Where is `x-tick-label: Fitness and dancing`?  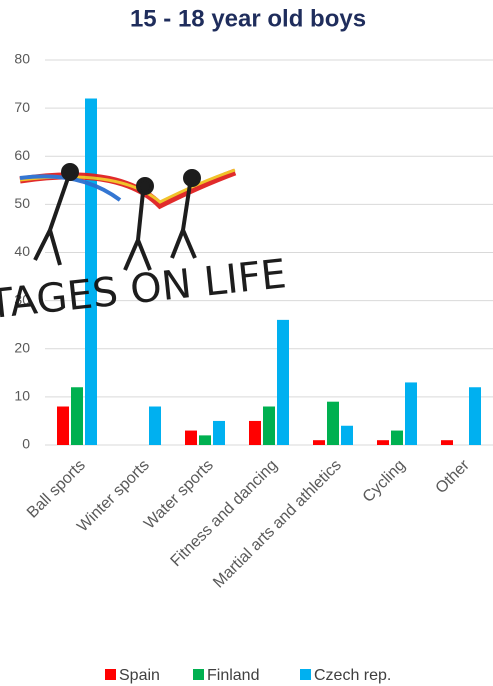
x-tick-label: Fitness and dancing is located at coordinates (224, 513).